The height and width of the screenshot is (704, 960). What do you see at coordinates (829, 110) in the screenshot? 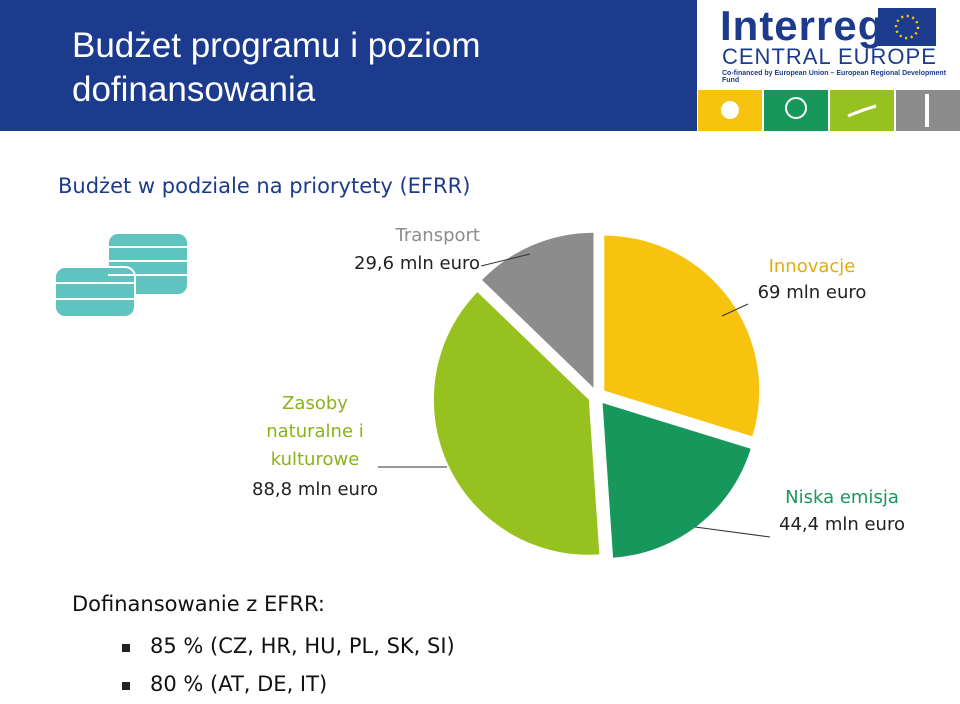
I see `priority-icons` at bounding box center [829, 110].